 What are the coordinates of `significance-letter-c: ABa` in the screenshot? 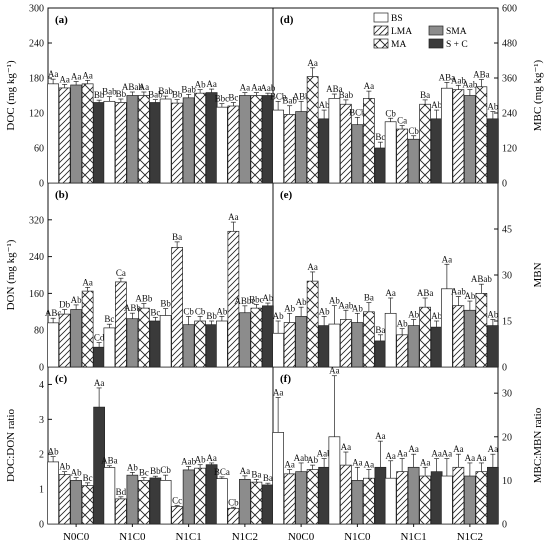 It's located at (109, 461).